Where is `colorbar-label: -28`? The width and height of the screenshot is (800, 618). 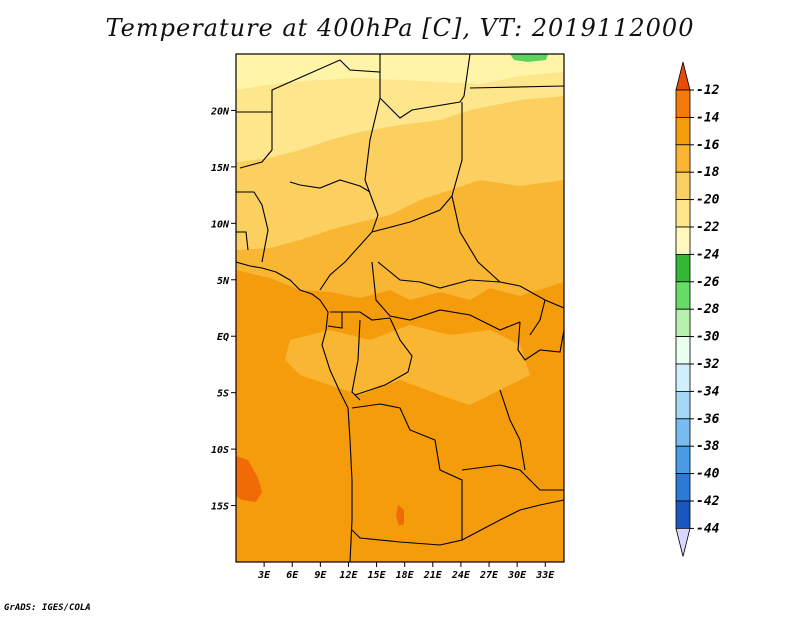
colorbar-label: -28 is located at coordinates (708, 309).